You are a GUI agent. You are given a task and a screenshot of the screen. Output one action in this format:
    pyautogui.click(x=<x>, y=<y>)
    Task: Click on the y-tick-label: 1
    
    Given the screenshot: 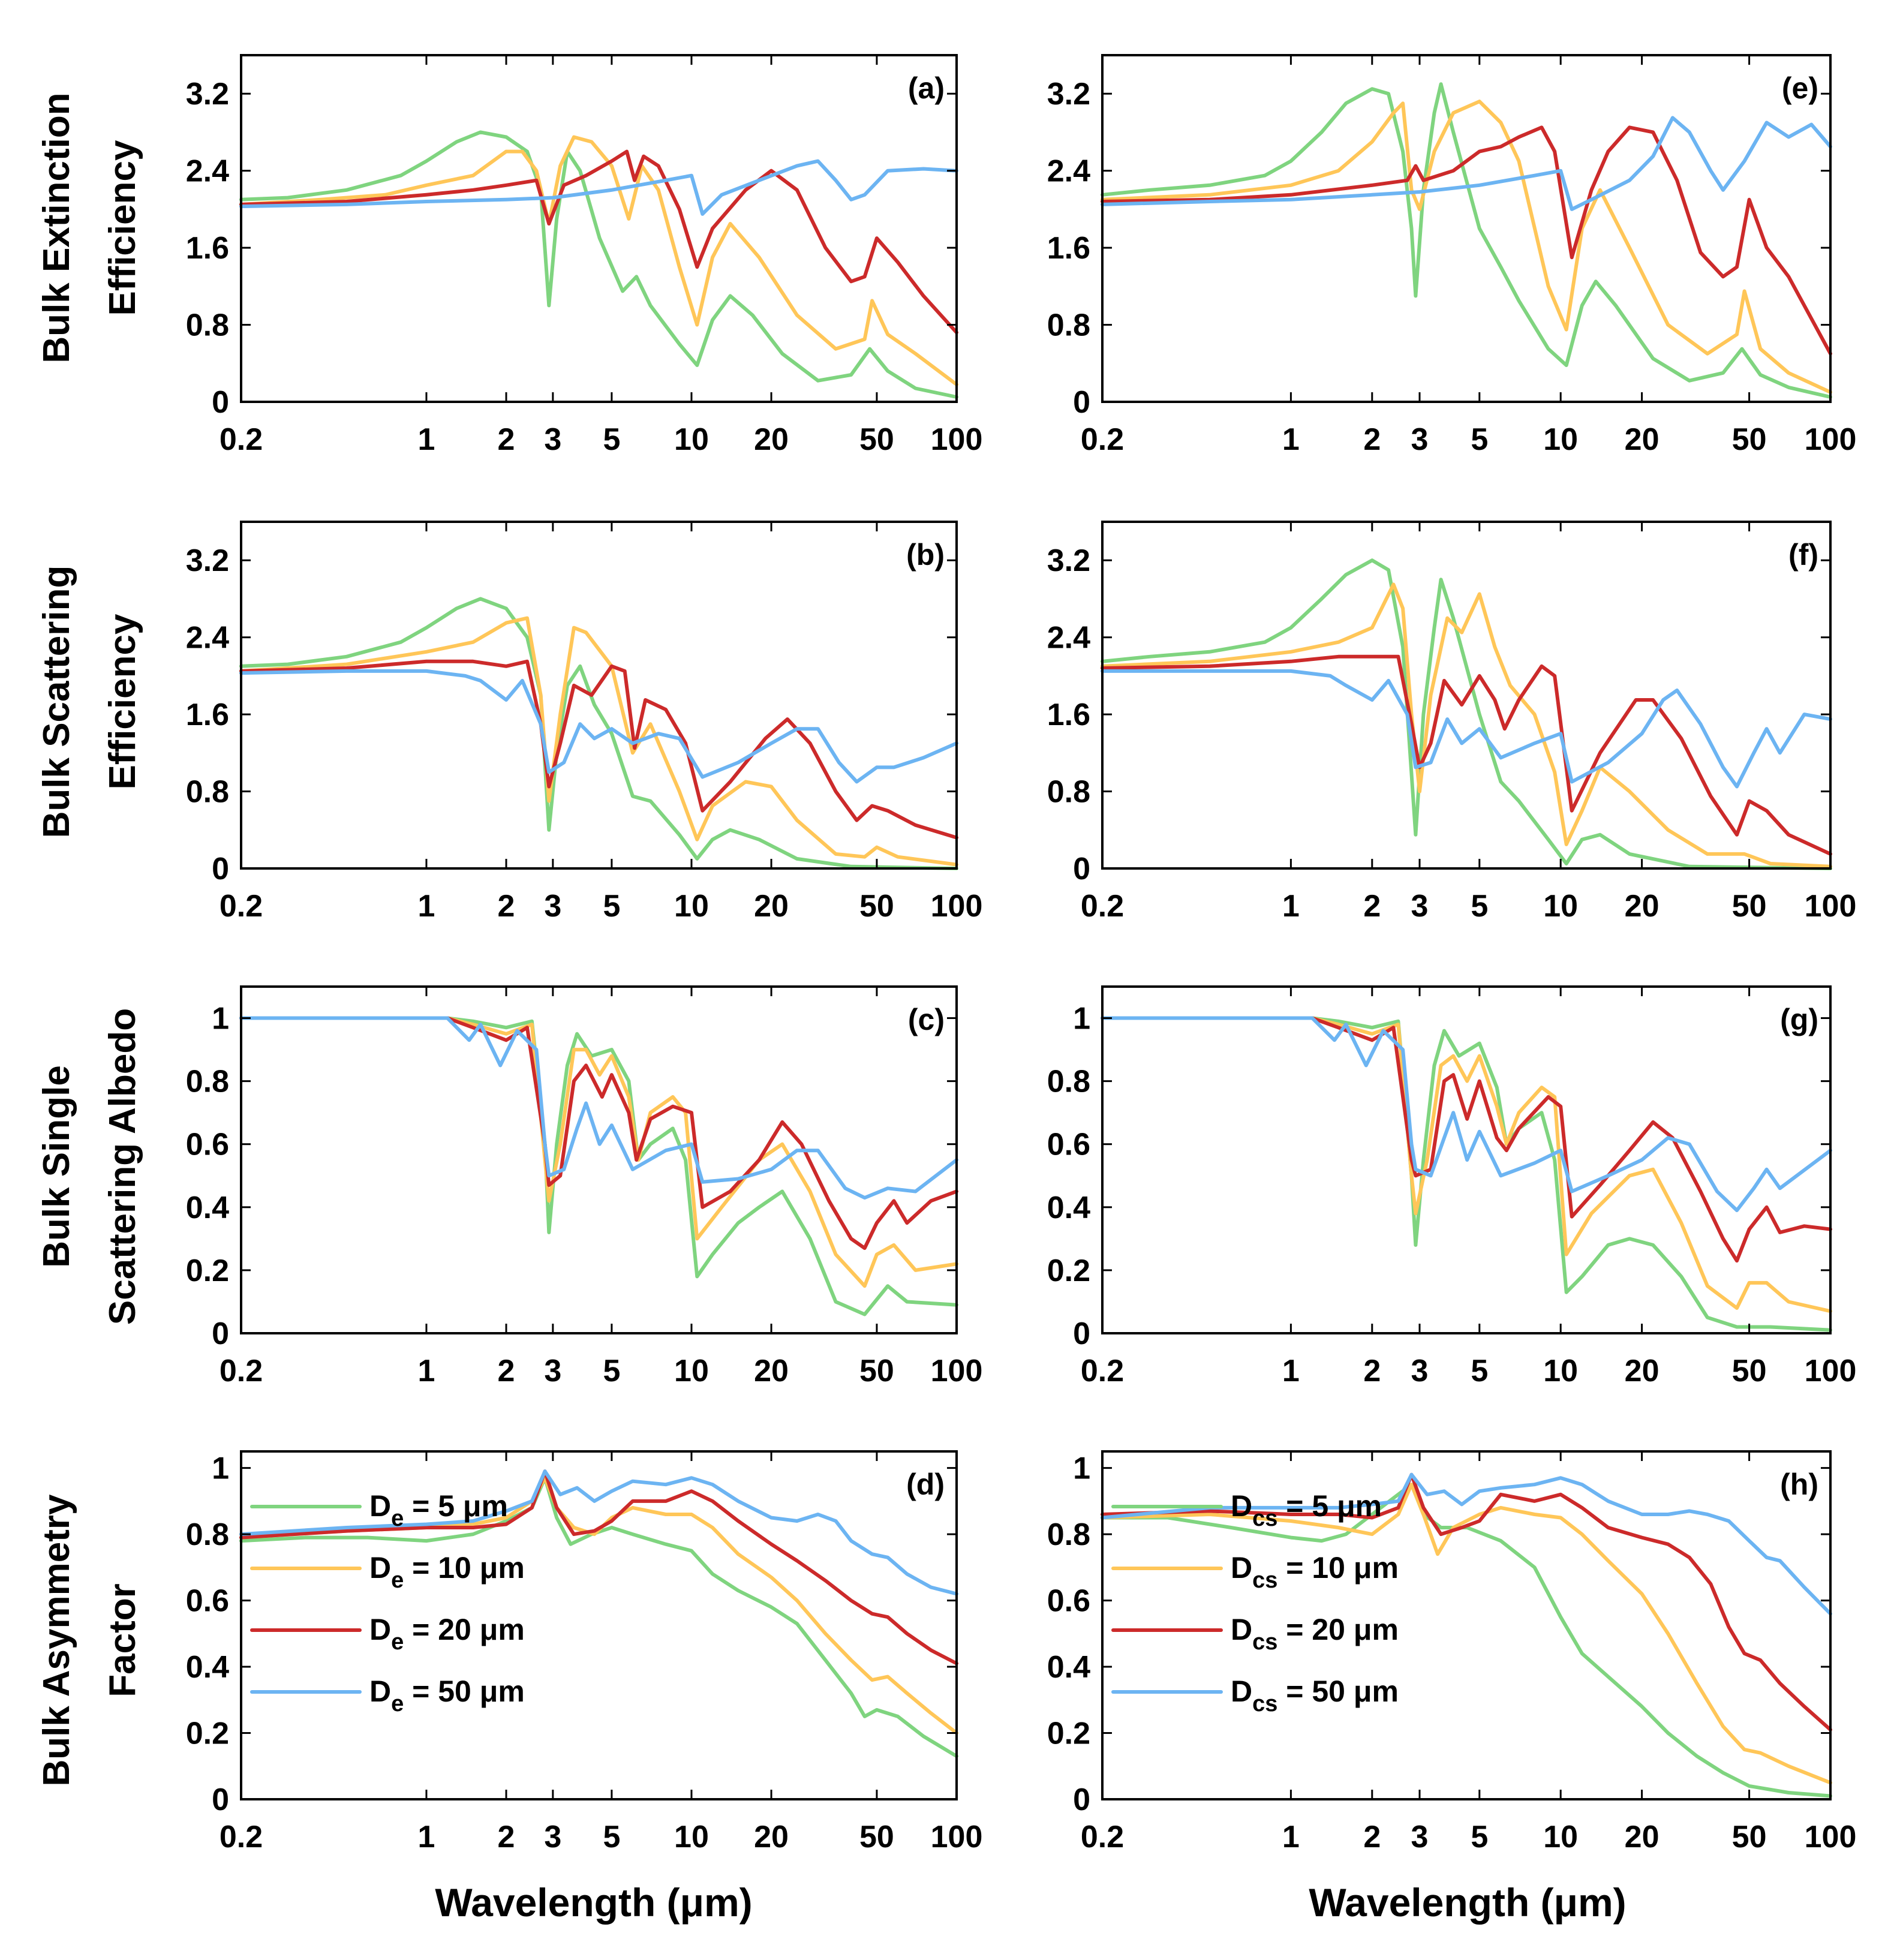 What is the action you would take?
    pyautogui.click(x=1081, y=1469)
    